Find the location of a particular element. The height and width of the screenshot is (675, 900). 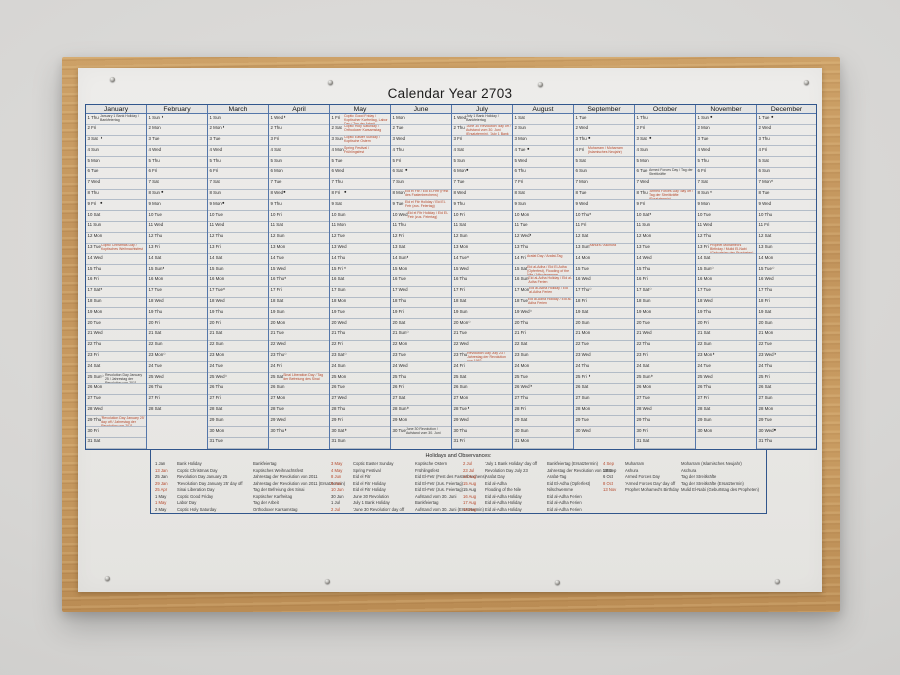

day-row: 2 Thu is located at coordinates (299, 130).